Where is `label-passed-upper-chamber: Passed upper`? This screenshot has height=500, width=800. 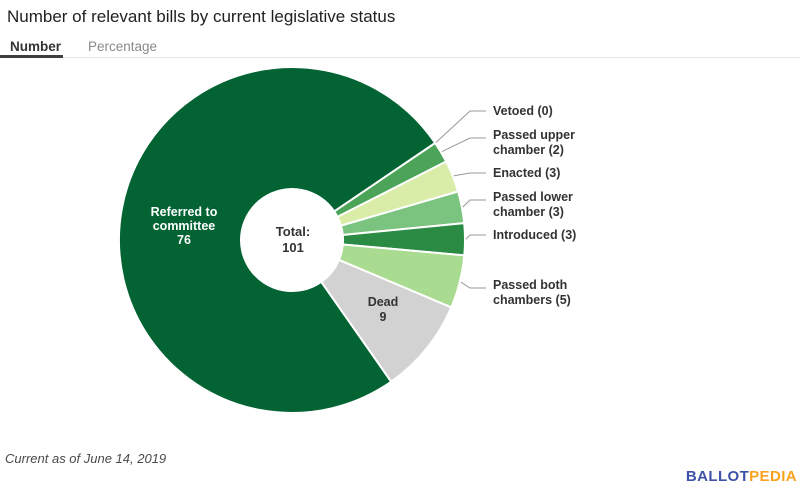 label-passed-upper-chamber: Passed upper is located at coordinates (534, 135).